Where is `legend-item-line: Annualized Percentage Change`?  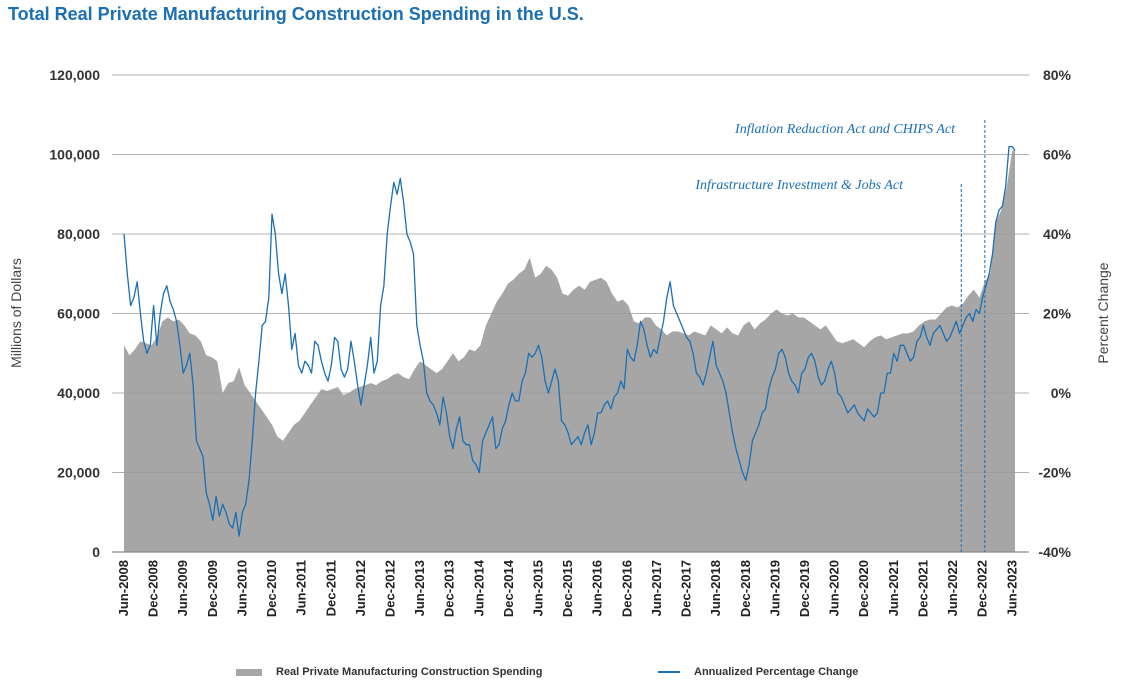
legend-item-line: Annualized Percentage Change is located at coordinates (758, 672).